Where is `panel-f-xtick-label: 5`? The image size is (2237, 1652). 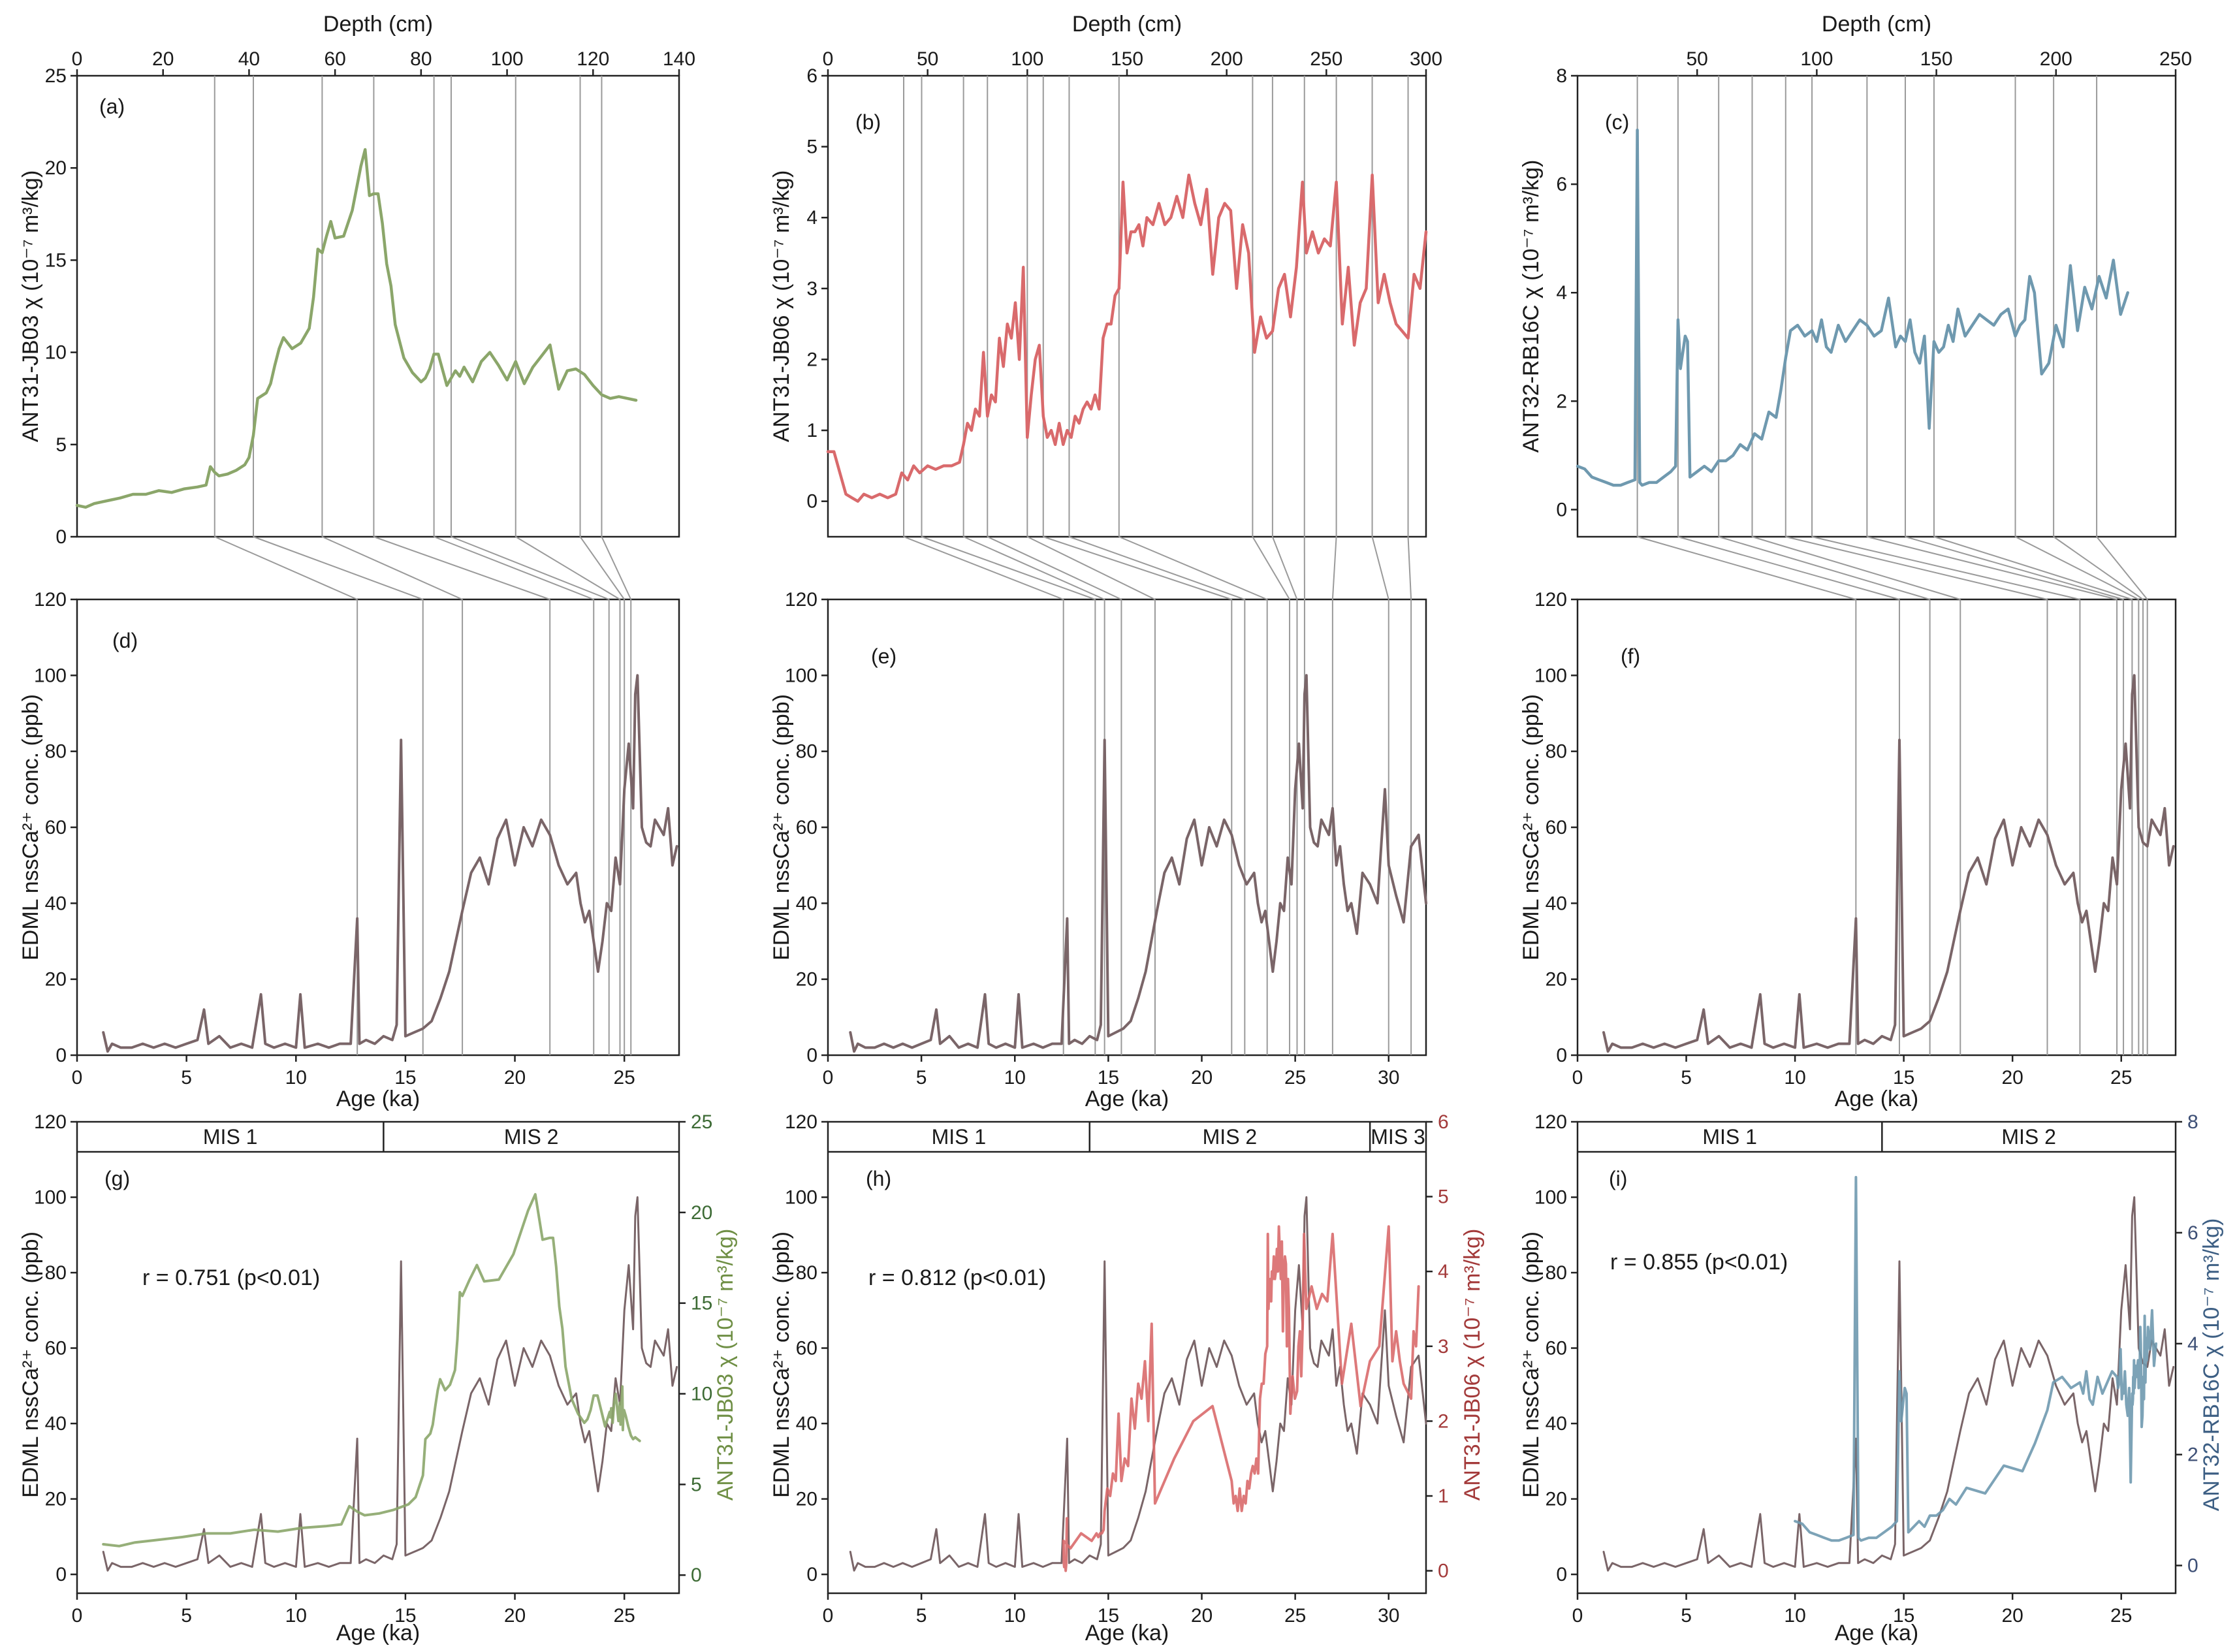
panel-f-xtick-label: 5 is located at coordinates (1687, 1077).